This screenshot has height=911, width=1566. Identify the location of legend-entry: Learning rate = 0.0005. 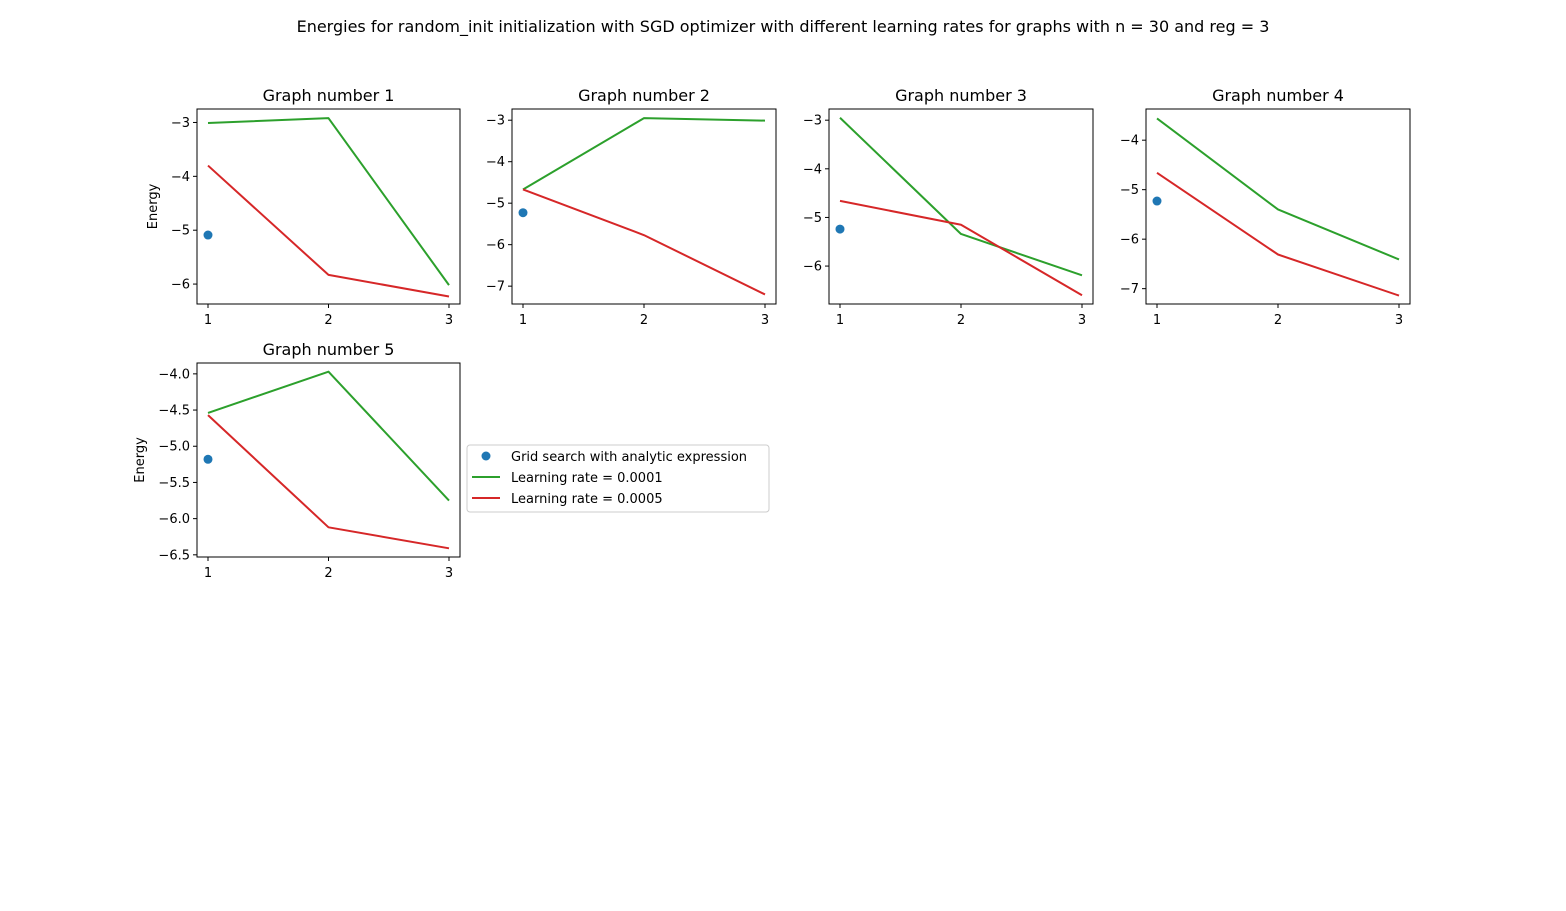
(567, 499).